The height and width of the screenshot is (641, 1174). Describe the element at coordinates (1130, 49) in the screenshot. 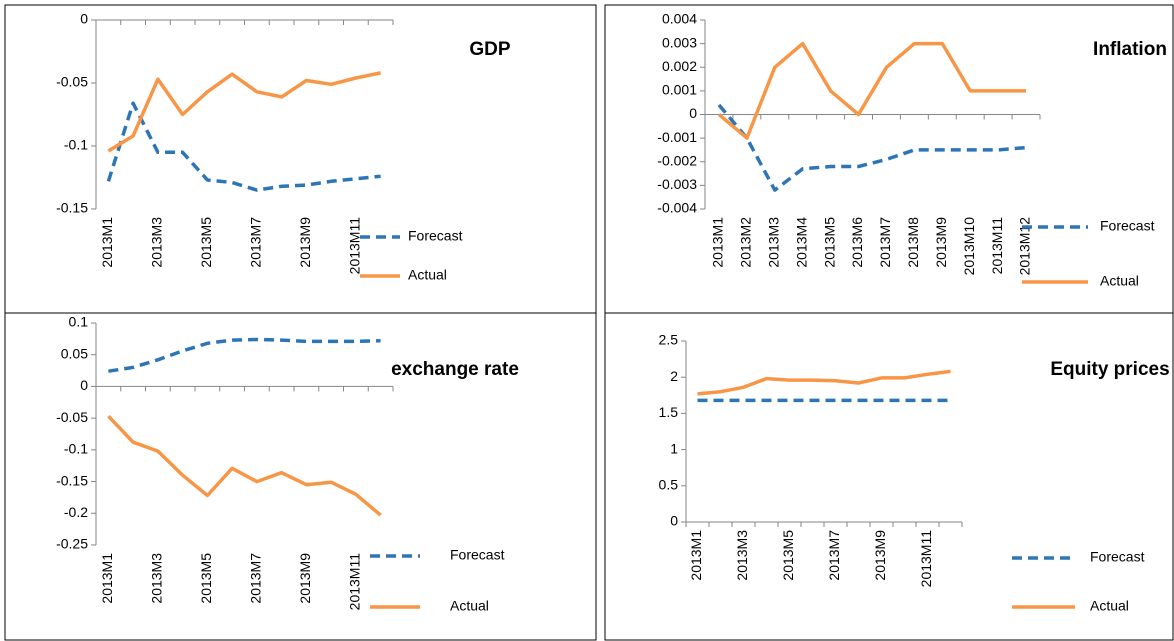

I see `chart-title: Inflation` at that location.